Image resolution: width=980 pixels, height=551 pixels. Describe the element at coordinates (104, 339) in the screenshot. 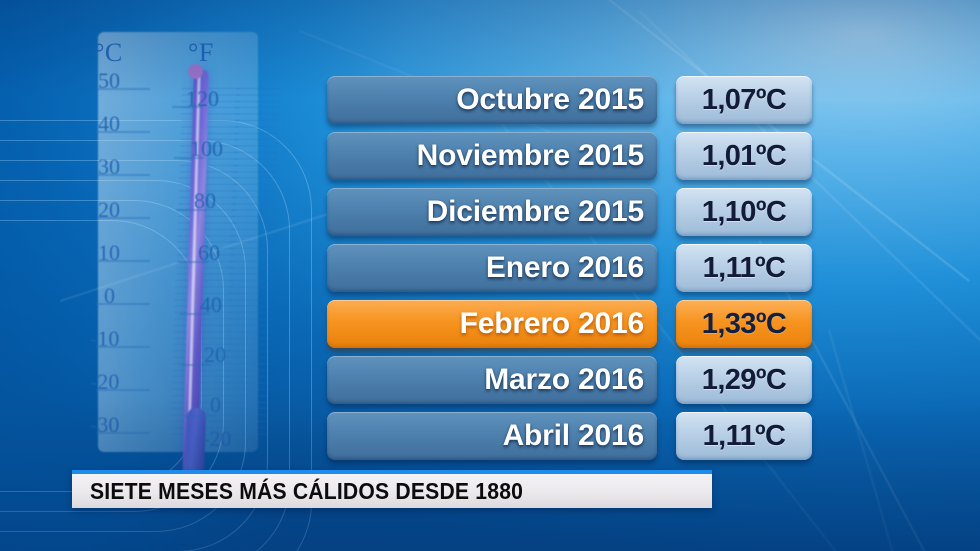

I see `celsius-tick: -10` at that location.